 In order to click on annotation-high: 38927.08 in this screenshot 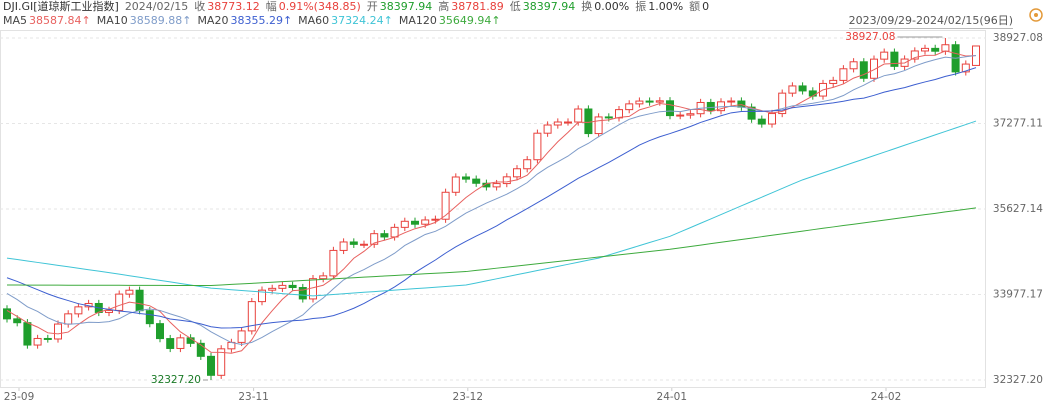, I will do `click(870, 37)`.